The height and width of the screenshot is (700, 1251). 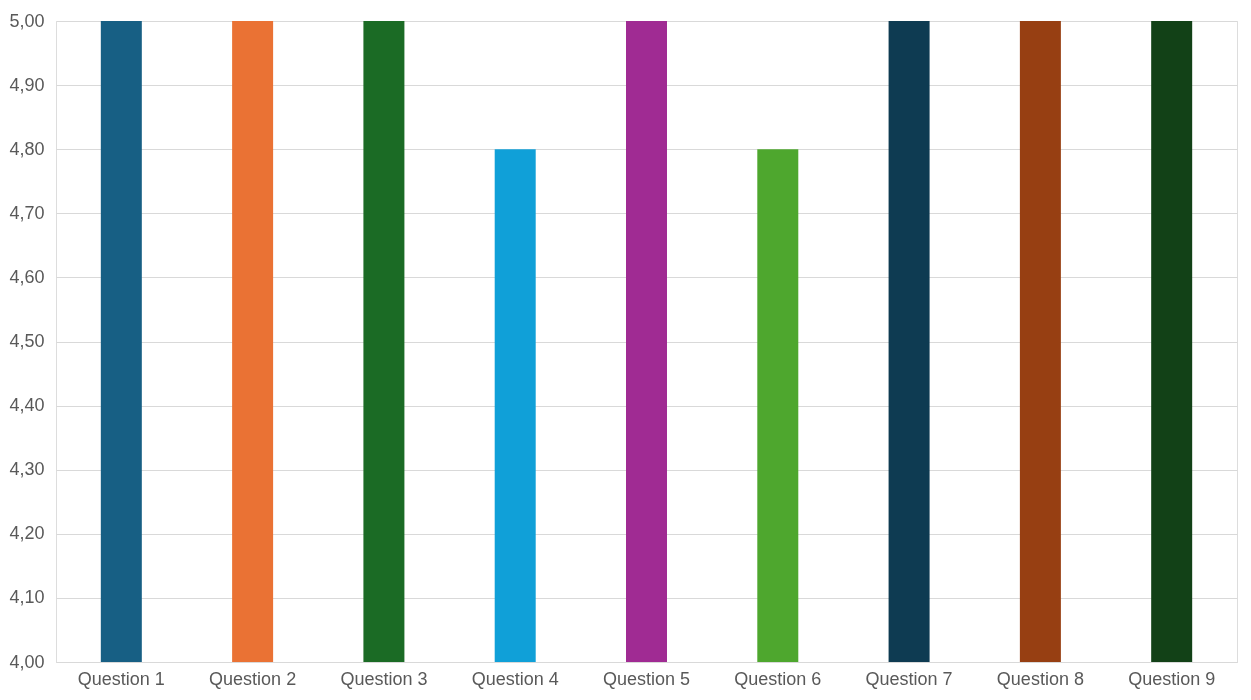 I want to click on x-tick-label: Question 1, so click(x=121, y=678).